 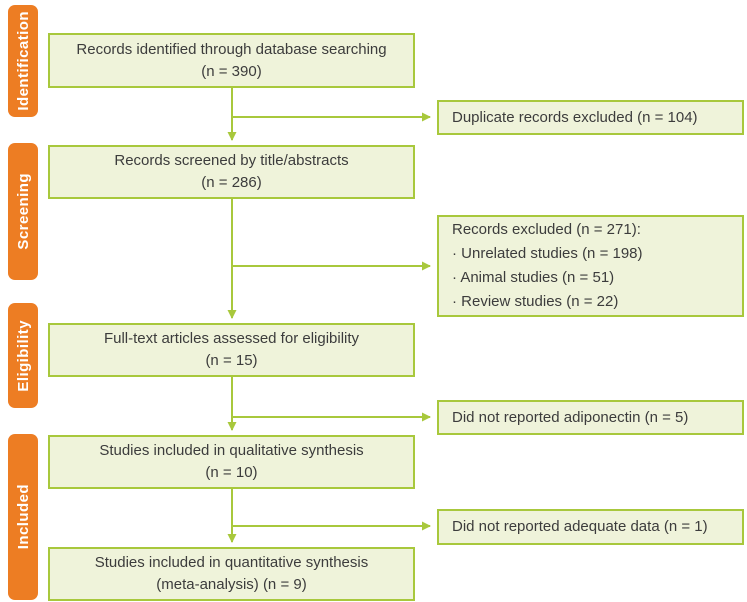 What do you see at coordinates (590, 527) in the screenshot?
I see `exclusion-box-no-adequate-data: Did not reported adequate data (n = 1)` at bounding box center [590, 527].